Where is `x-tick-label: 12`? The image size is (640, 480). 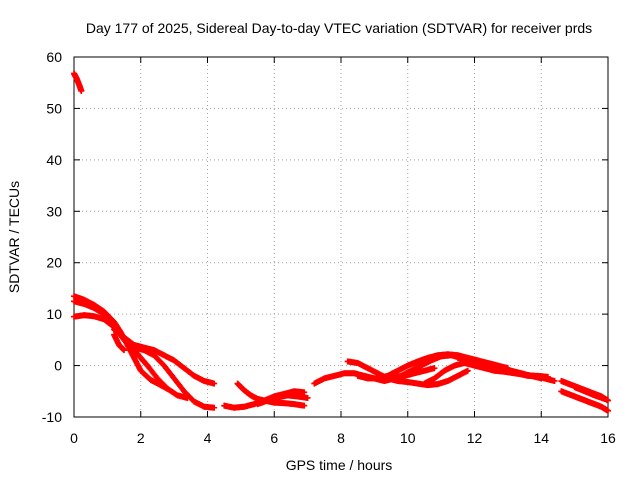 x-tick-label: 12 is located at coordinates (475, 438).